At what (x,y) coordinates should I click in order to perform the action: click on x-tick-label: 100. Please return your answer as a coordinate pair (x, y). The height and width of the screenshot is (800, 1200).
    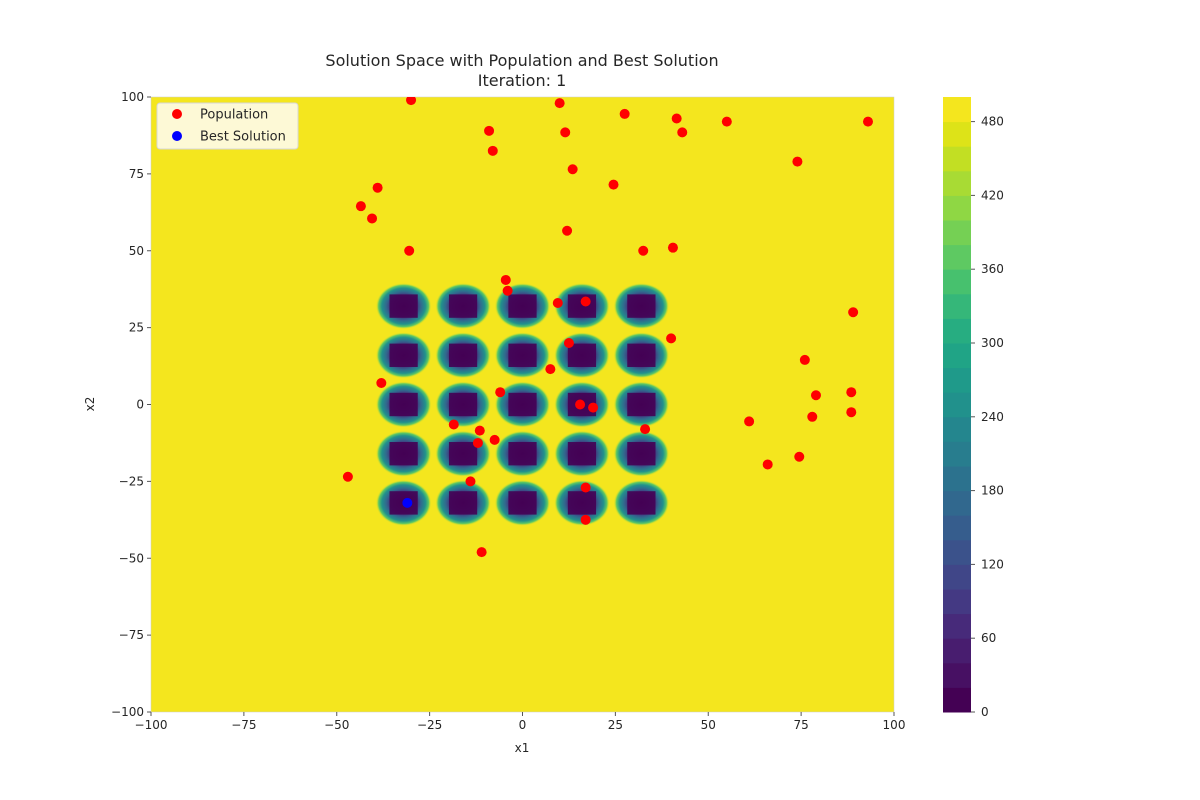
    Looking at the image, I should click on (894, 725).